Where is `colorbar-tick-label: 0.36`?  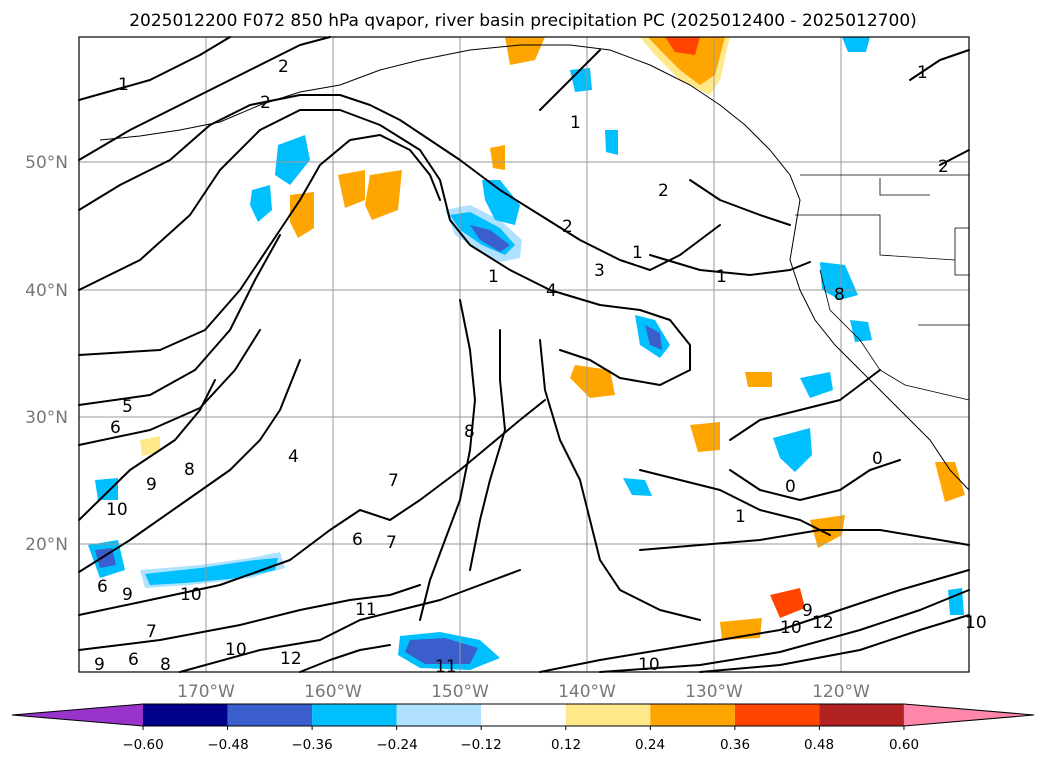
colorbar-tick-label: 0.36 is located at coordinates (735, 745).